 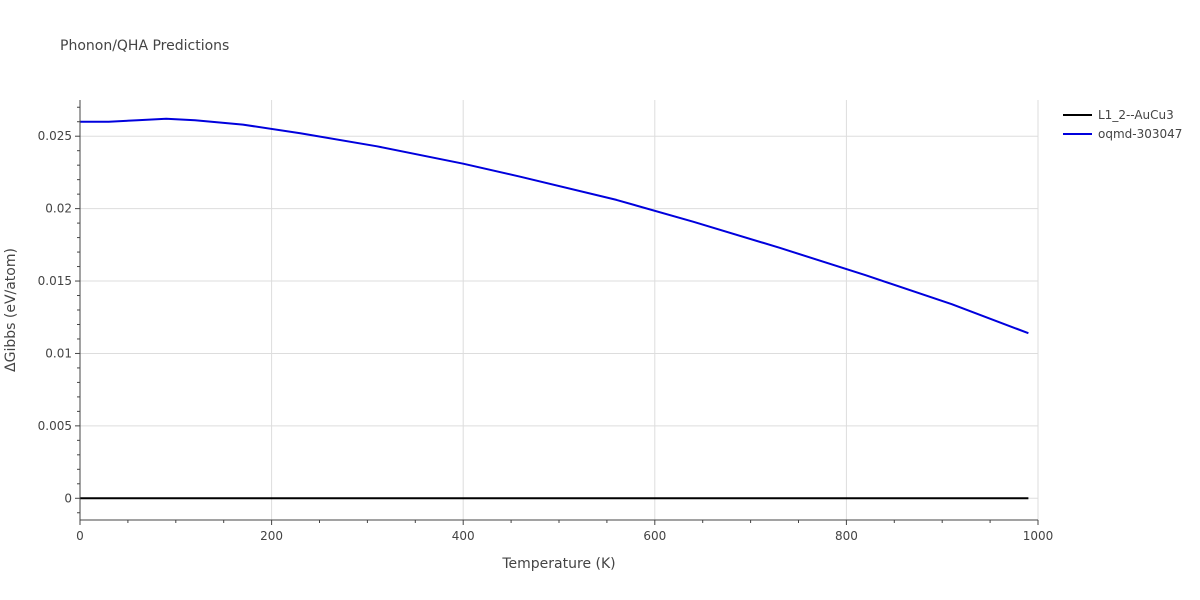 I want to click on x-tick-label: 600, so click(x=654, y=536).